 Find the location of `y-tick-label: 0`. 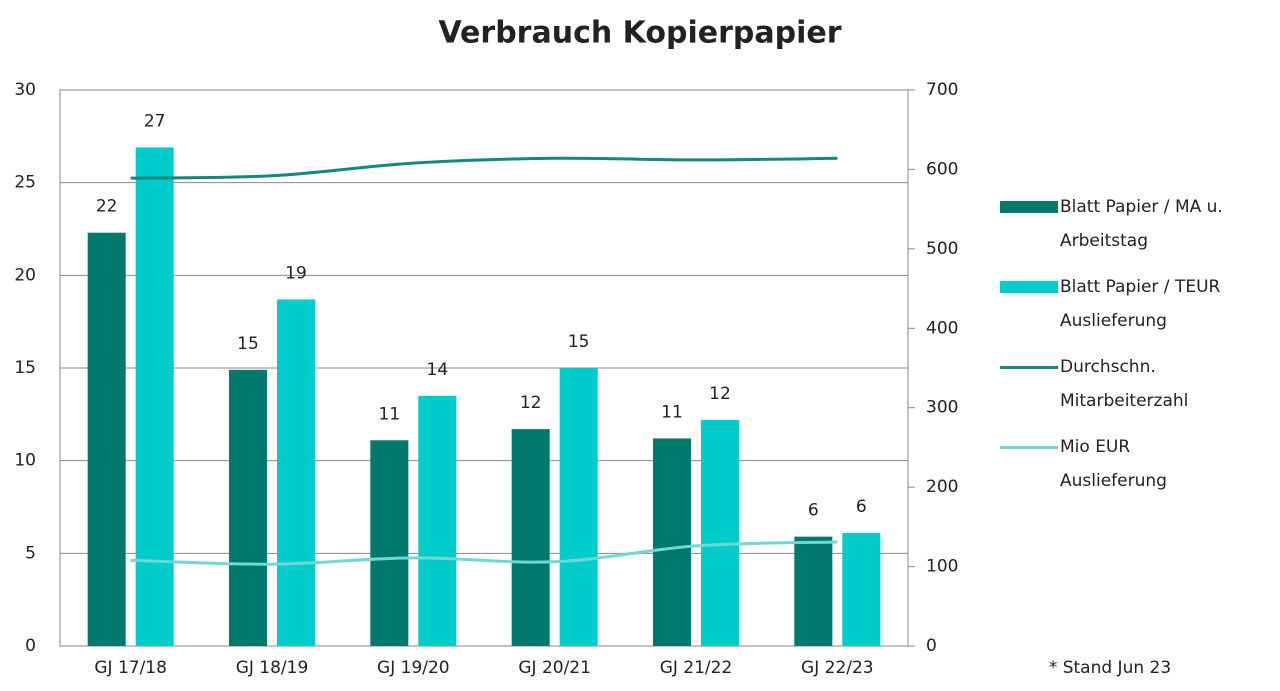

y-tick-label: 0 is located at coordinates (30, 646).